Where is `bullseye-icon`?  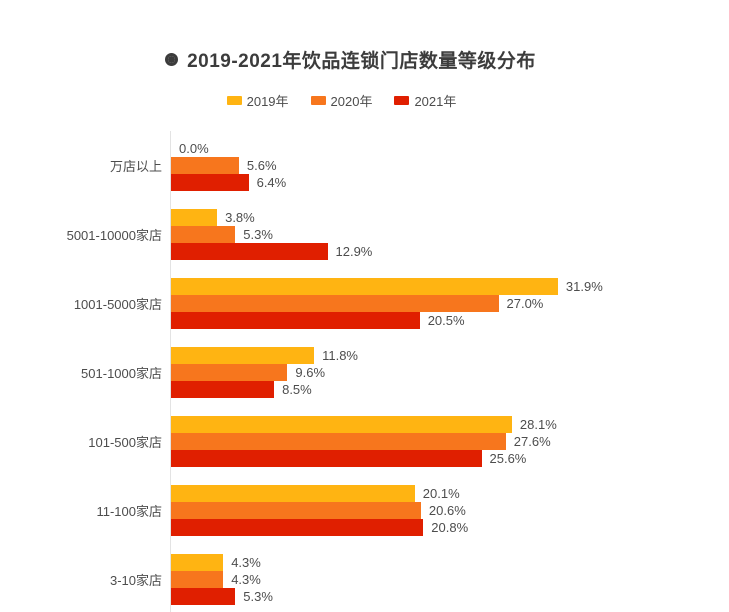 bullseye-icon is located at coordinates (172, 59).